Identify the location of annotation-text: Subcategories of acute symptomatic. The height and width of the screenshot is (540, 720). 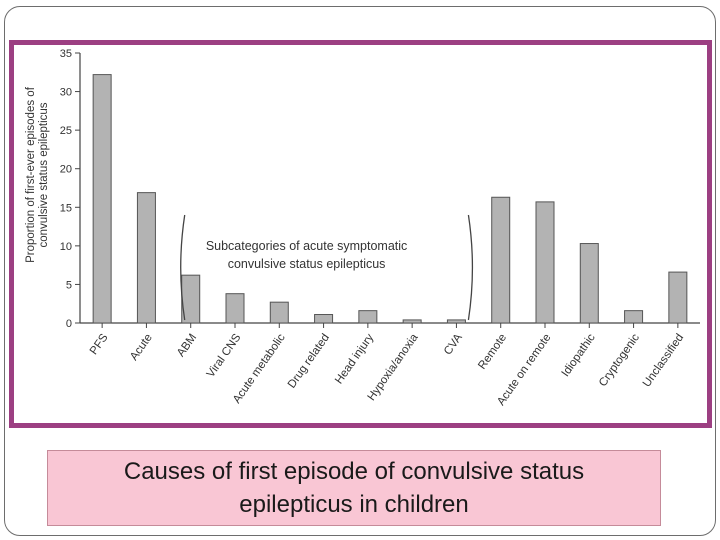
(307, 246).